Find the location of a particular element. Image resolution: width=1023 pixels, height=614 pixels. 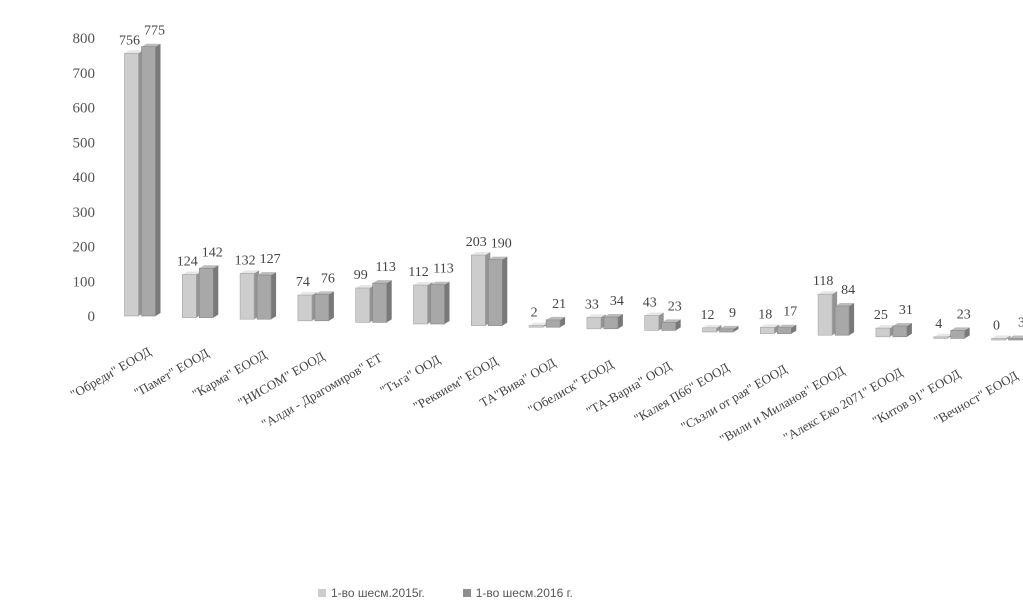

data-label-s1-8: 34 is located at coordinates (617, 301).